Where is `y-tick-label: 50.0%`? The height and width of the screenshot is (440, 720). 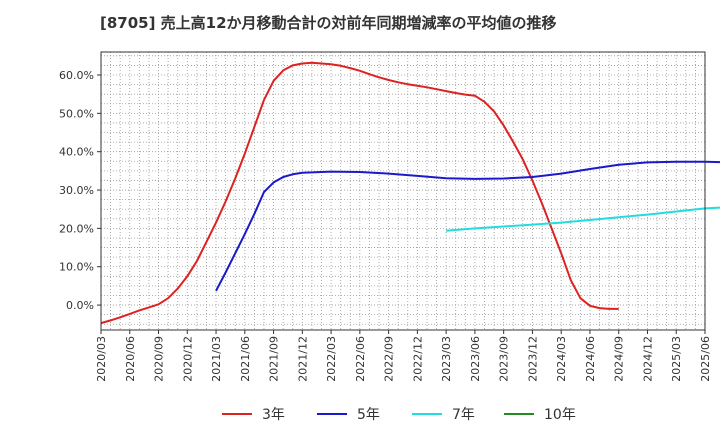 y-tick-label: 50.0% is located at coordinates (76, 113).